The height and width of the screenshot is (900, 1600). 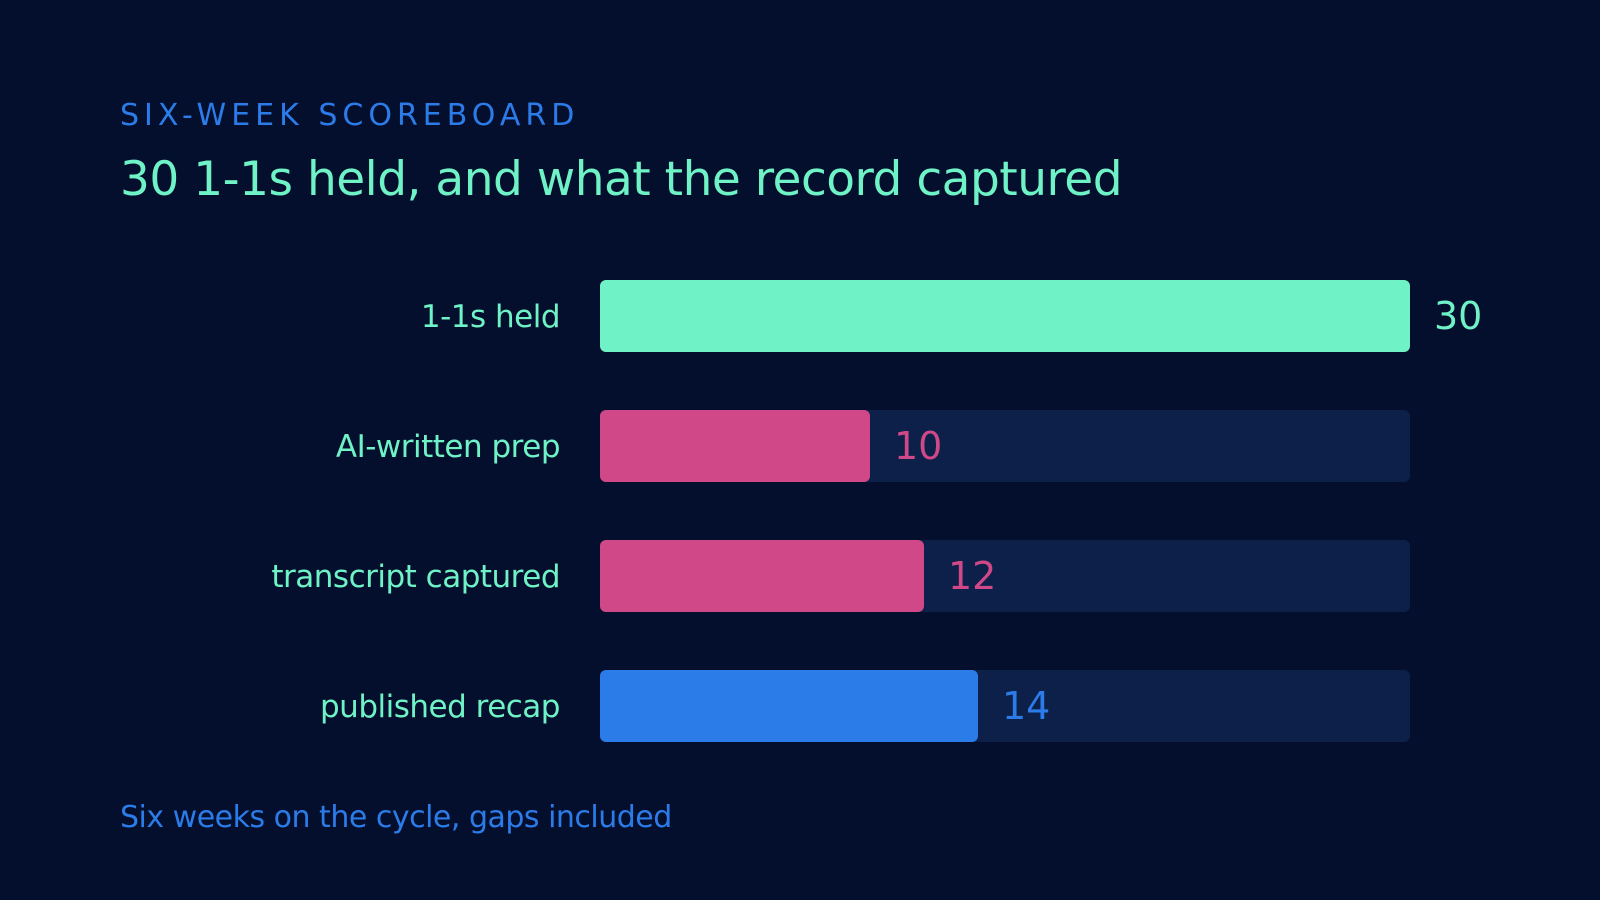 What do you see at coordinates (440, 707) in the screenshot?
I see `category-label: published recap` at bounding box center [440, 707].